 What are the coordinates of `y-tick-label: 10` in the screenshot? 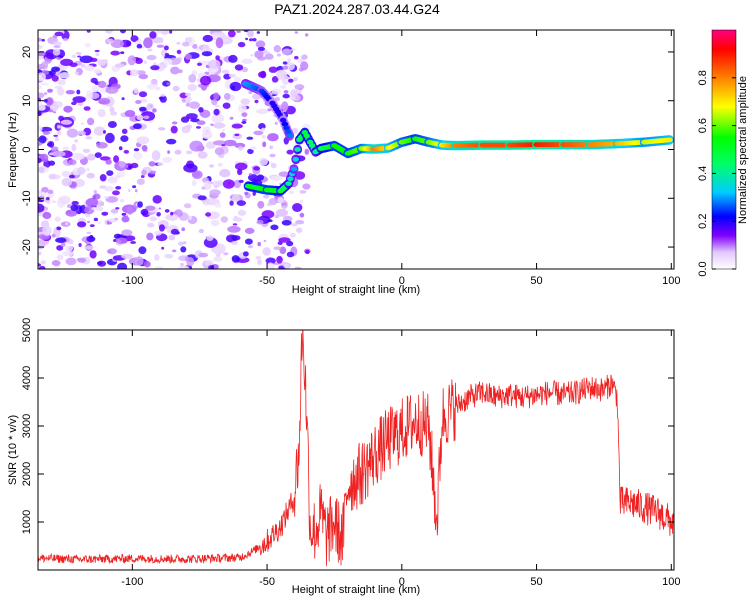 It's located at (27, 101).